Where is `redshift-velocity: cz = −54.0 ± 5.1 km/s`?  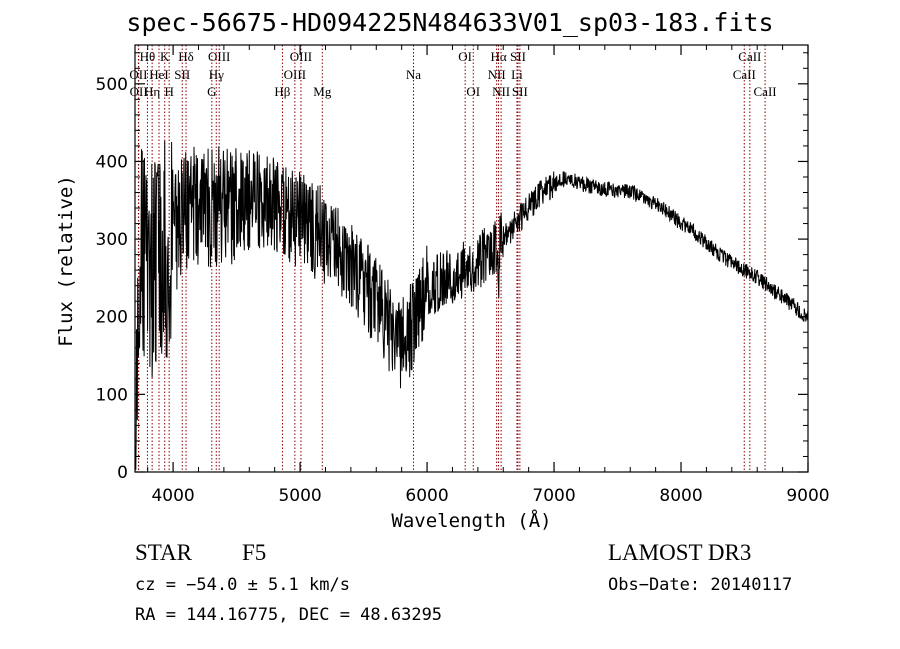
redshift-velocity: cz = −54.0 ± 5.1 km/s is located at coordinates (242, 585).